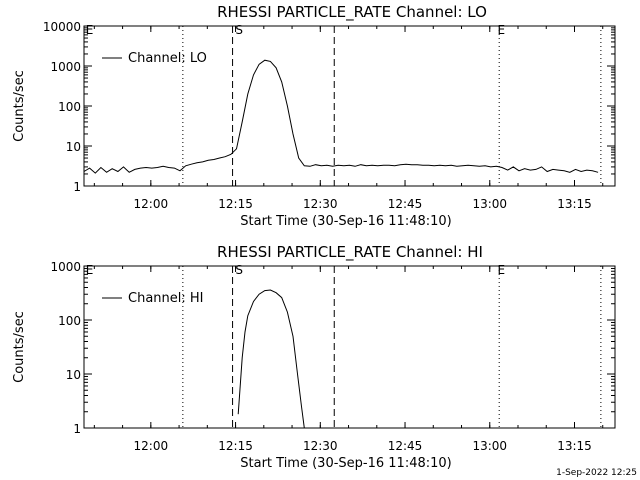 Image resolution: width=640 pixels, height=480 pixels. What do you see at coordinates (166, 298) in the screenshot?
I see `legend-label: Channel: HI` at bounding box center [166, 298].